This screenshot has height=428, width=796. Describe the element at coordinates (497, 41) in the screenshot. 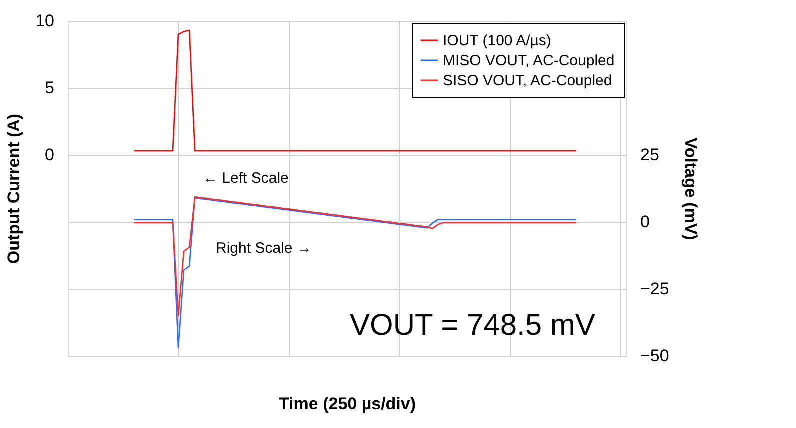

I see `legend-label: IOUT (100 A/µs)` at that location.